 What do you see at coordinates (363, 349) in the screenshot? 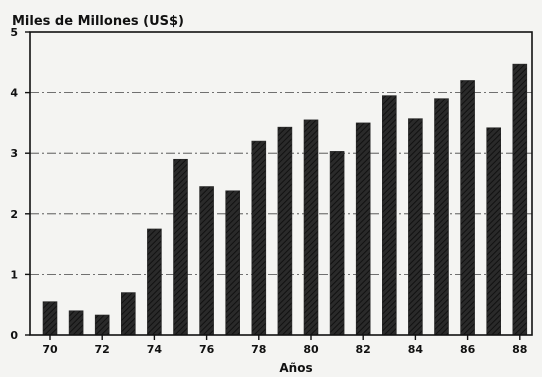
I see `x-tick-label: 82` at bounding box center [363, 349].